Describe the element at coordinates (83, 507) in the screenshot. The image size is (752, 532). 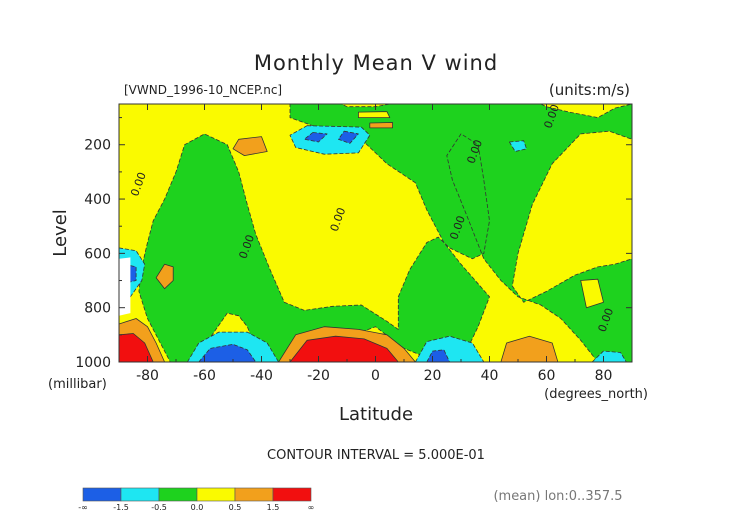
I see `legend-label-0: -∞` at that location.